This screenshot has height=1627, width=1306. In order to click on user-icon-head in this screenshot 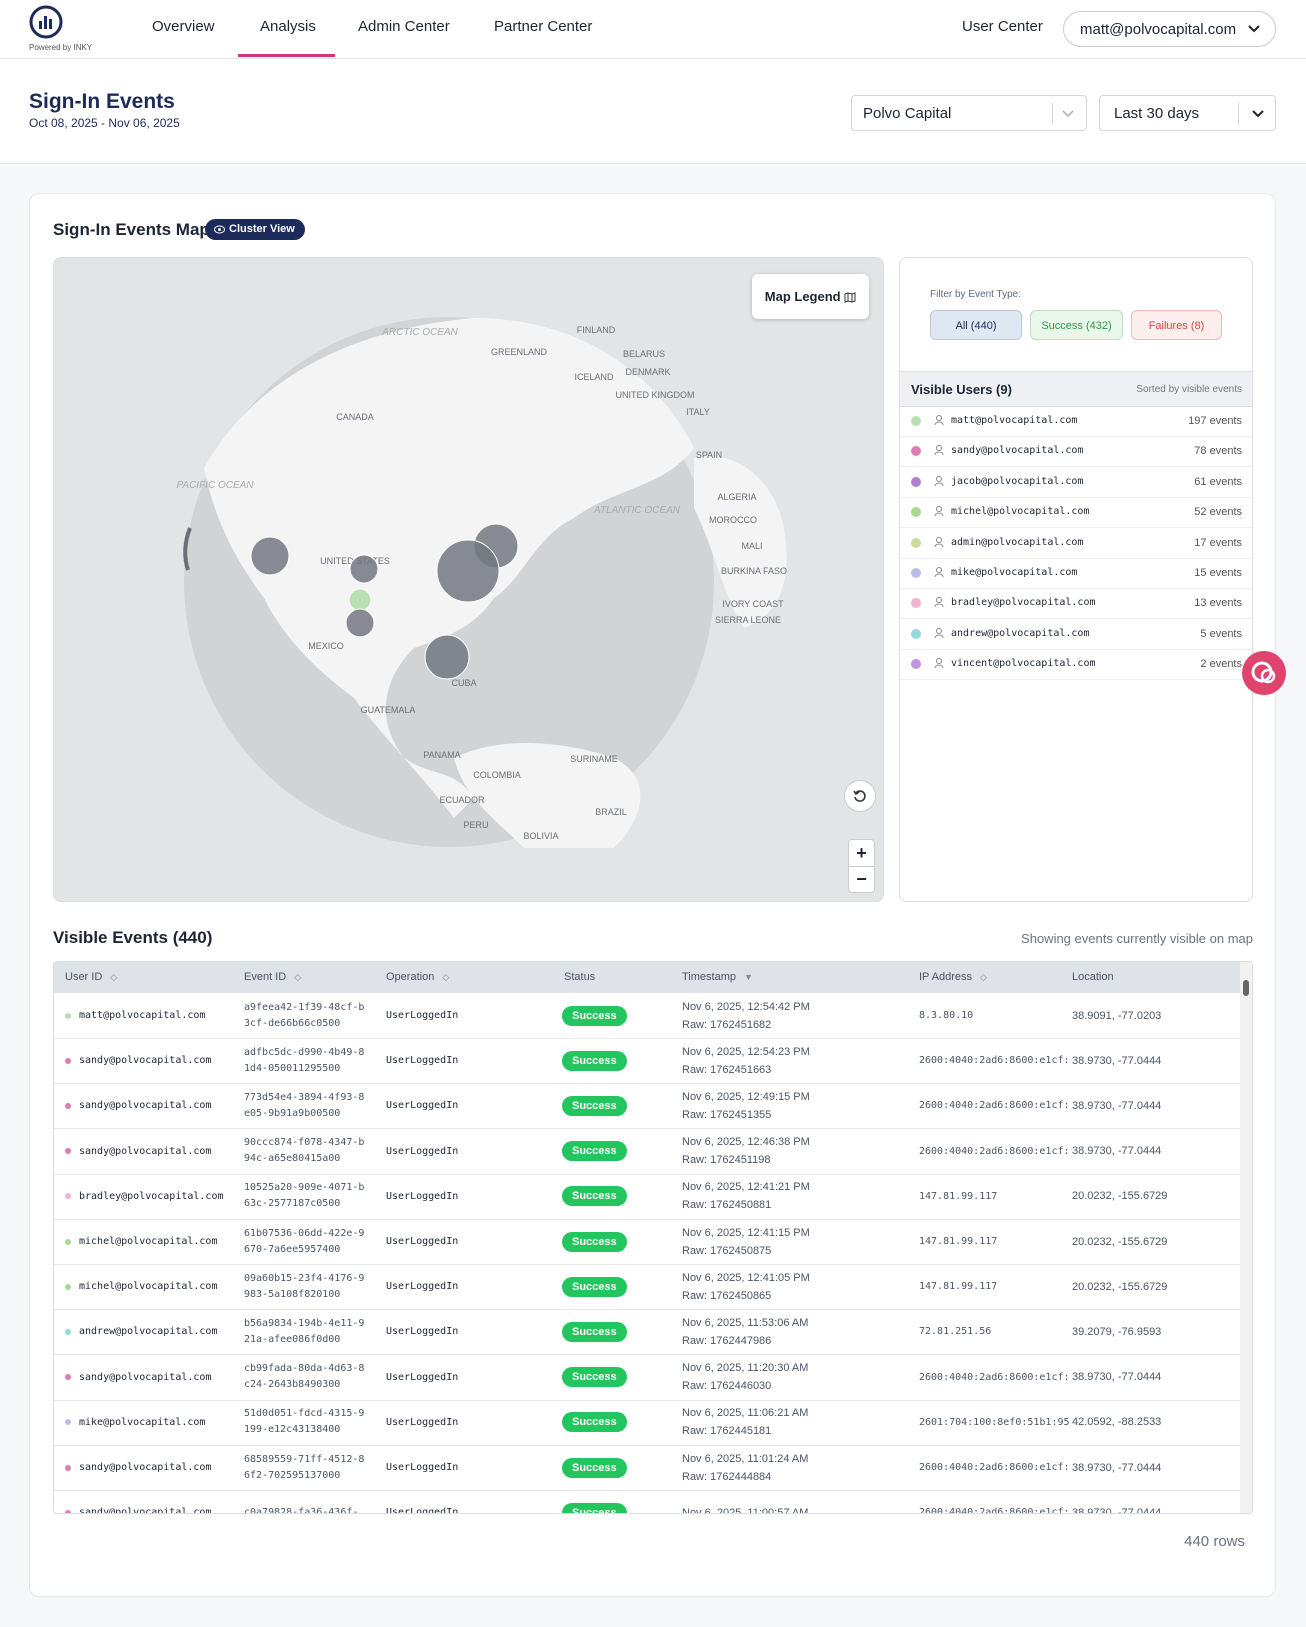, I will do `click(939, 448)`.